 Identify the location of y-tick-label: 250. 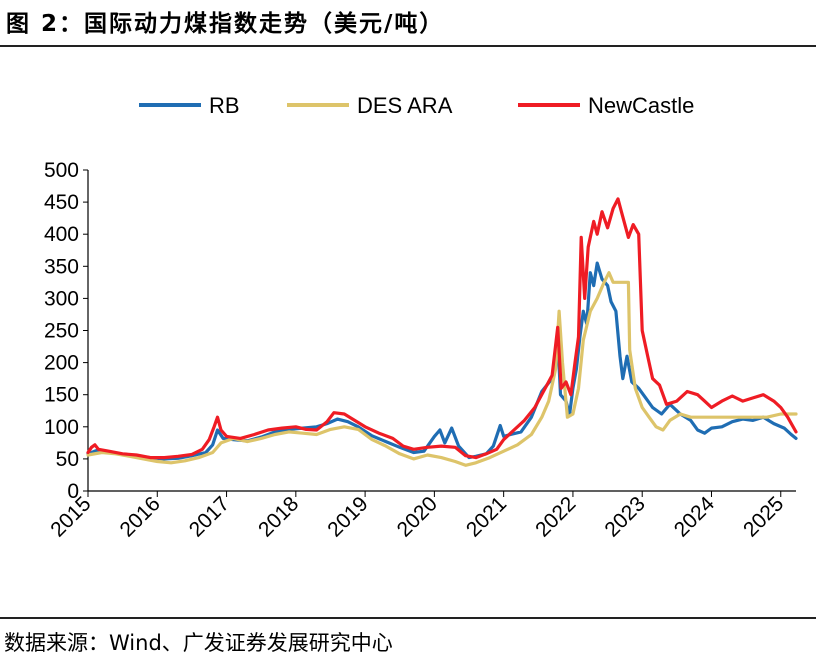
(61, 331).